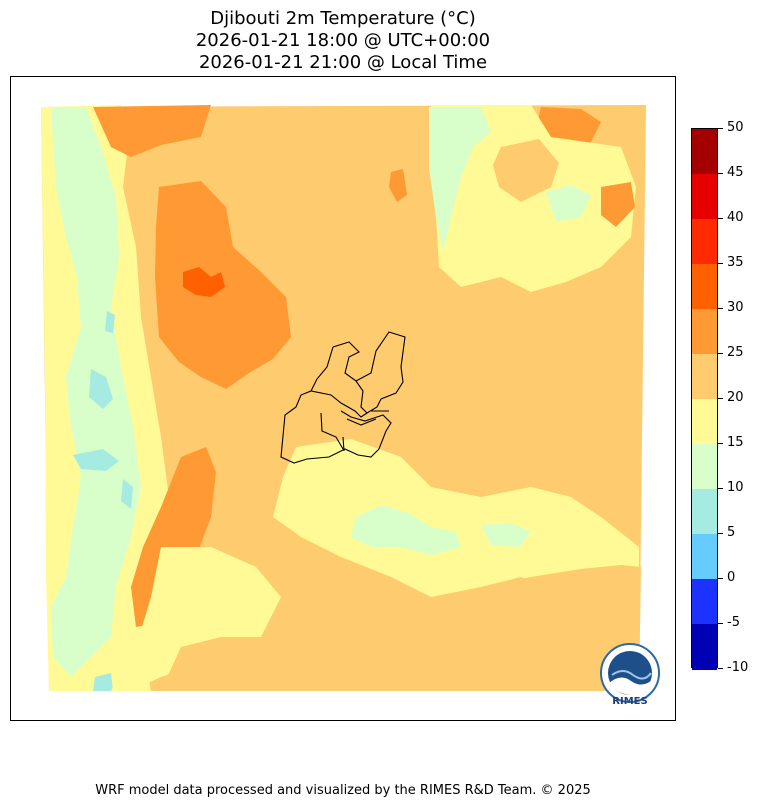 The image size is (760, 808). I want to click on colorbar-tick-label: 35, so click(735, 262).